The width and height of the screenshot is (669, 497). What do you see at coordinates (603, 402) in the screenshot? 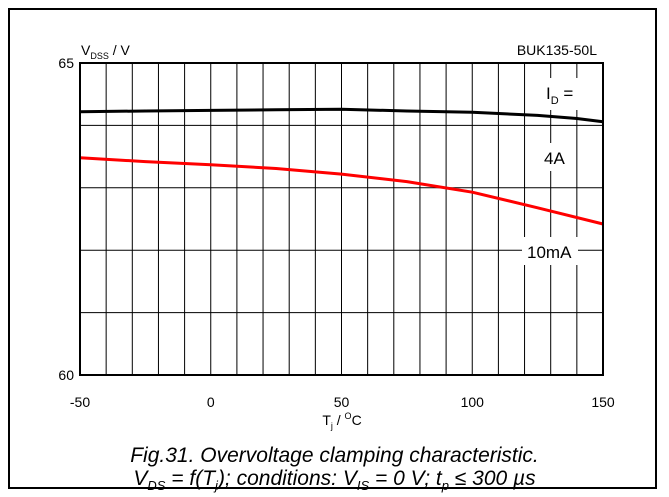
I see `x-tick-label: 150` at bounding box center [603, 402].